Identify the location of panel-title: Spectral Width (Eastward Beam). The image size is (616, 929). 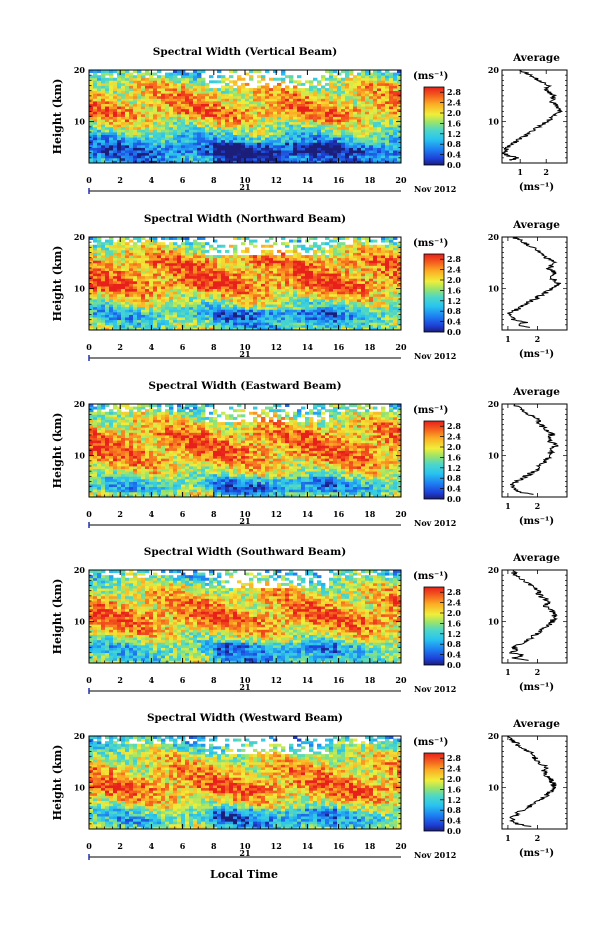
(244, 386).